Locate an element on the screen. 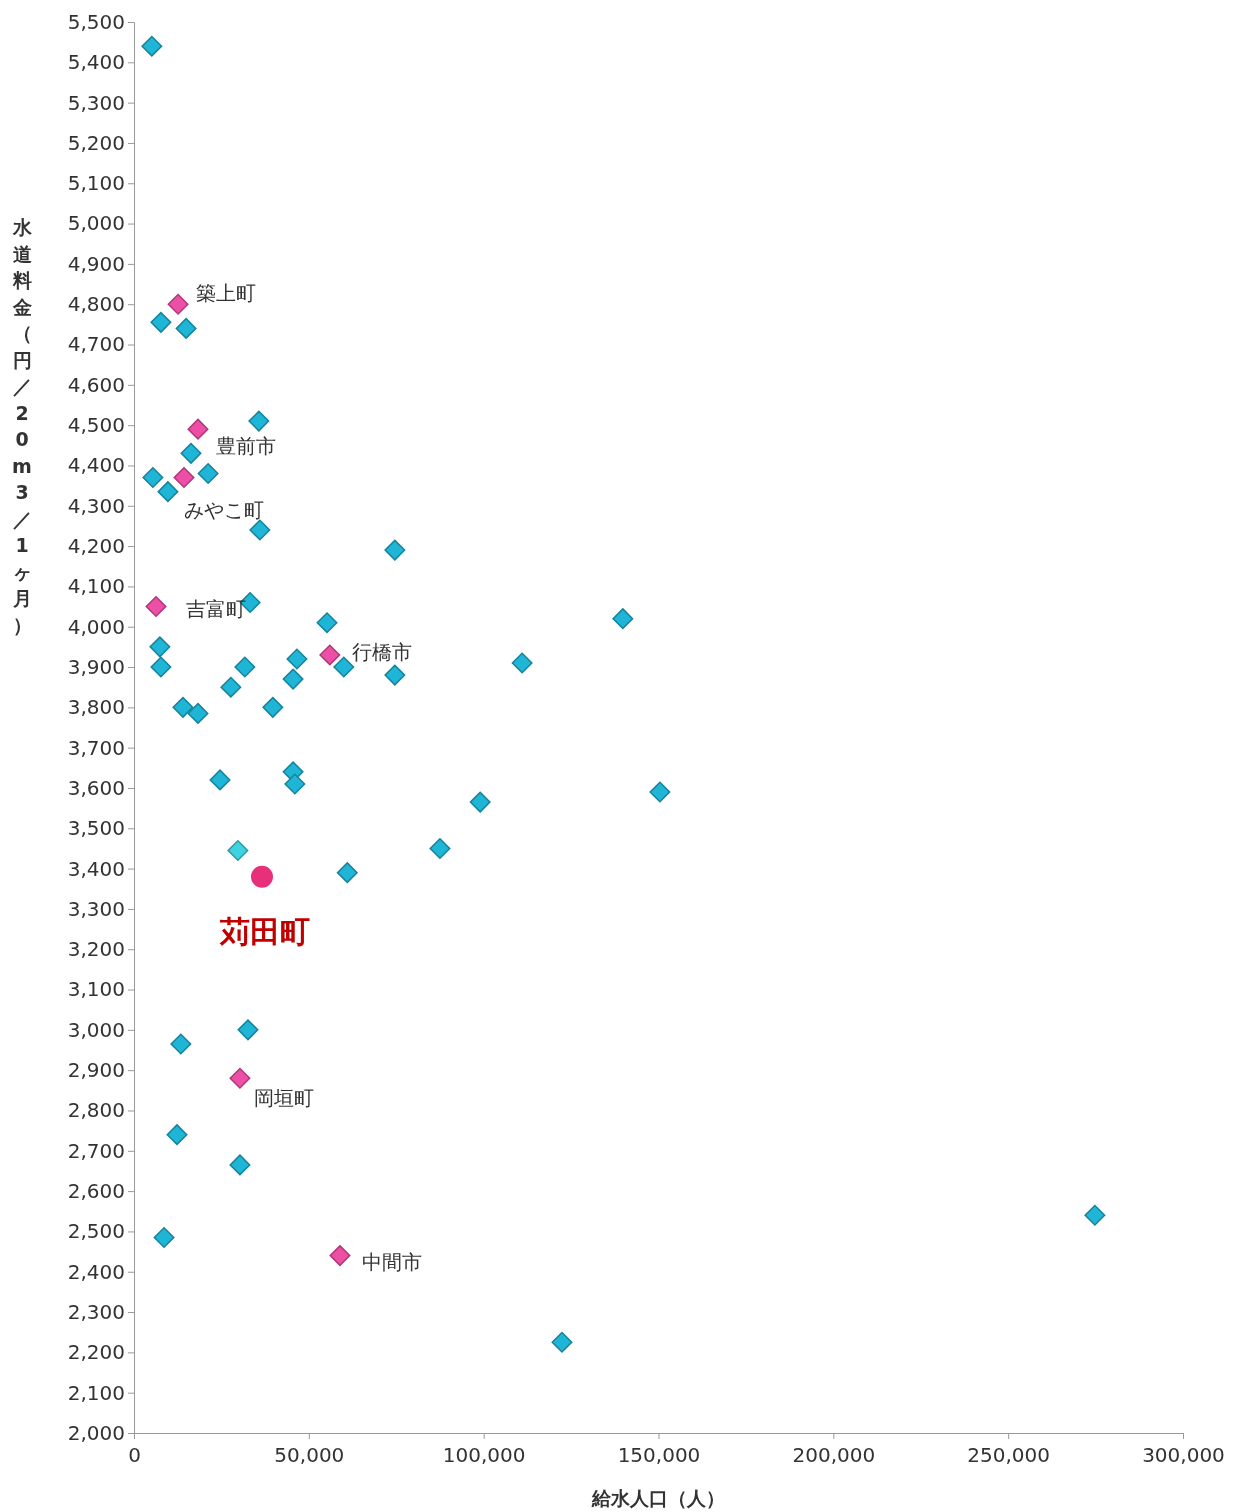 The height and width of the screenshot is (1512, 1239). y-tick-label: 5,300 is located at coordinates (96, 102).